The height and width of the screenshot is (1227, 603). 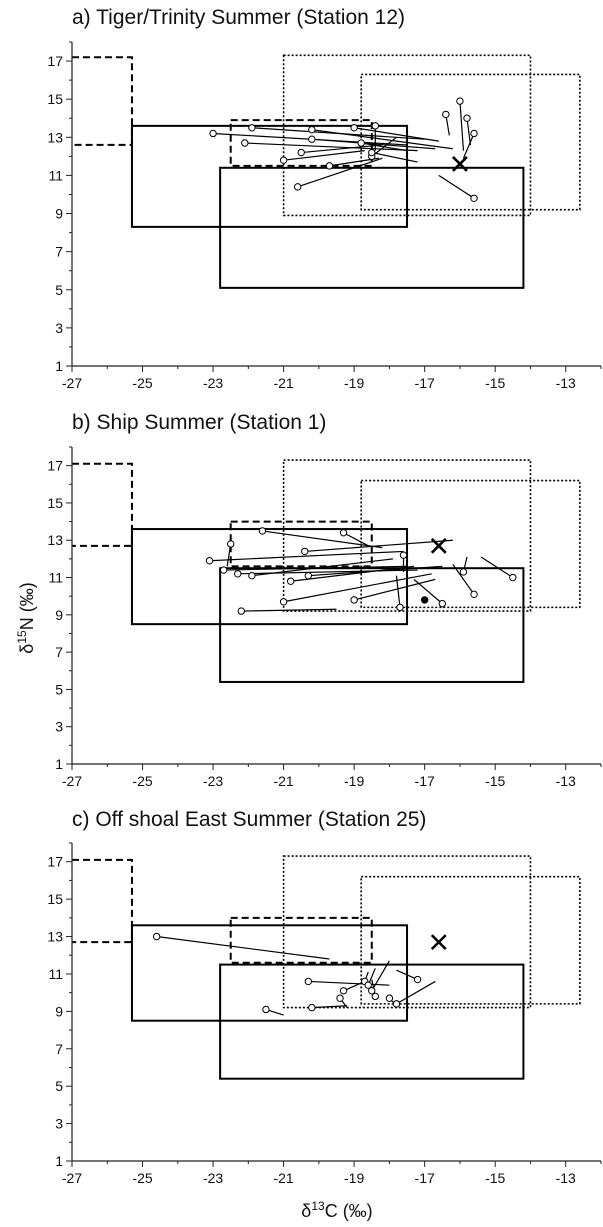 What do you see at coordinates (249, 819) in the screenshot?
I see `panel-title: c) Off shoal East Summer (Station 25)` at bounding box center [249, 819].